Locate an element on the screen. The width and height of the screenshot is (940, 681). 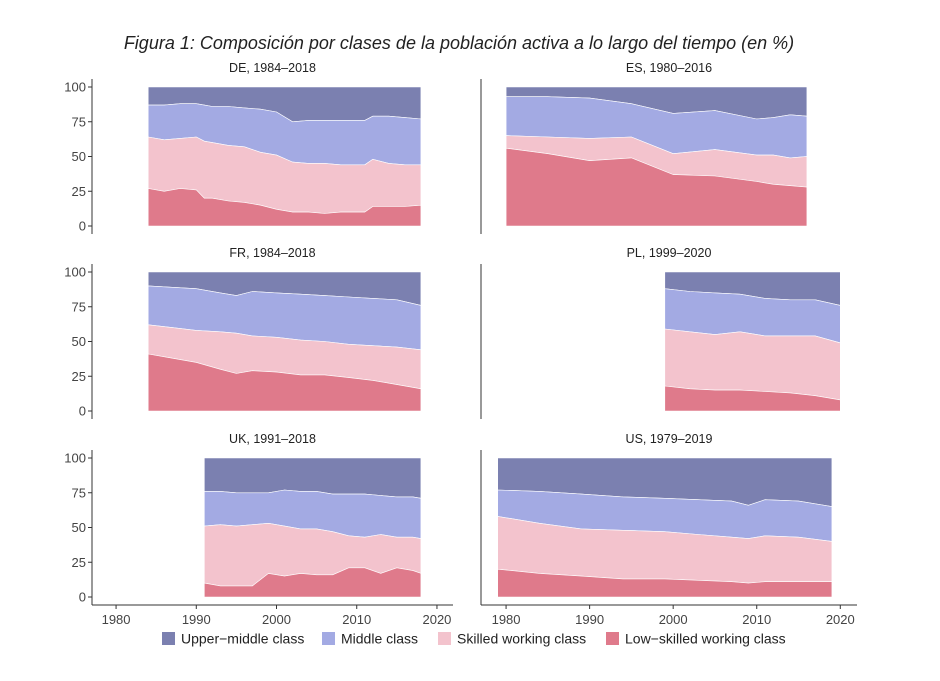
panel-us: US, 1979–2019 1980 1990 2000 2010 2020 is located at coordinates (668, 529).